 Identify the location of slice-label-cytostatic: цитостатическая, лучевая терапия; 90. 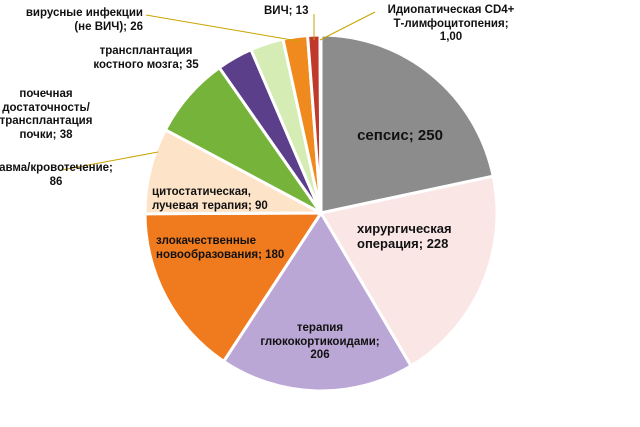
(210, 199).